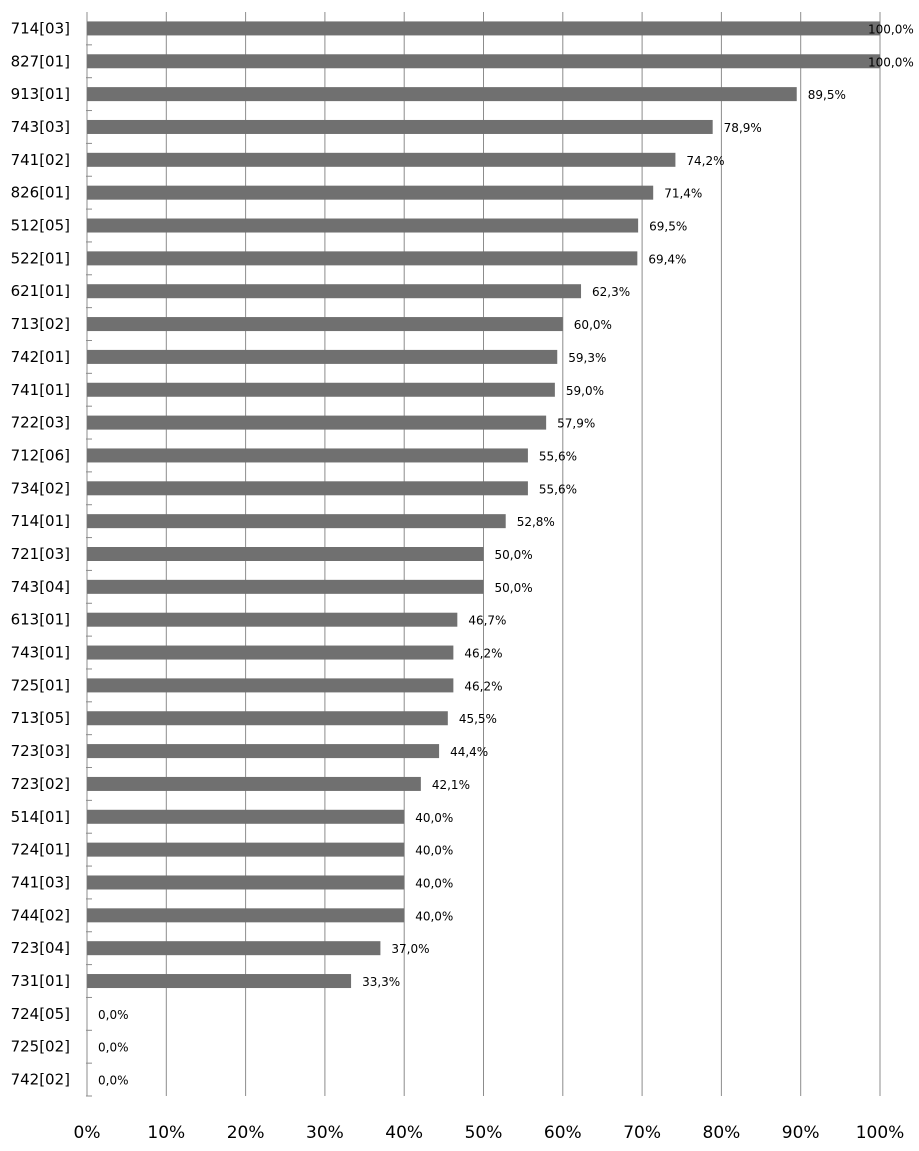  What do you see at coordinates (743, 128) in the screenshot?
I see `data-label: 78,9%` at bounding box center [743, 128].